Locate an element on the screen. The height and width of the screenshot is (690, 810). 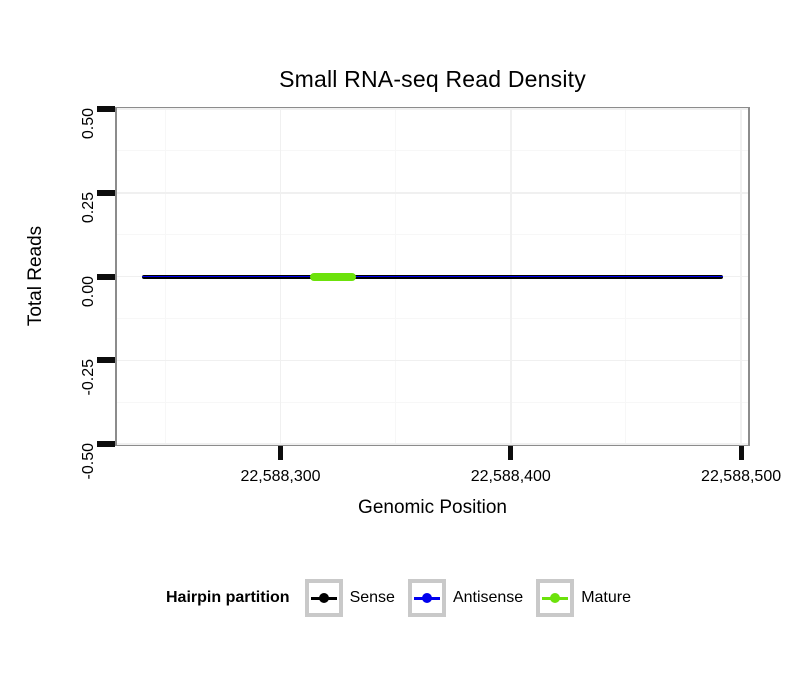
legend: Hairpin partition Sense Antisense Mature is located at coordinates (405, 598).